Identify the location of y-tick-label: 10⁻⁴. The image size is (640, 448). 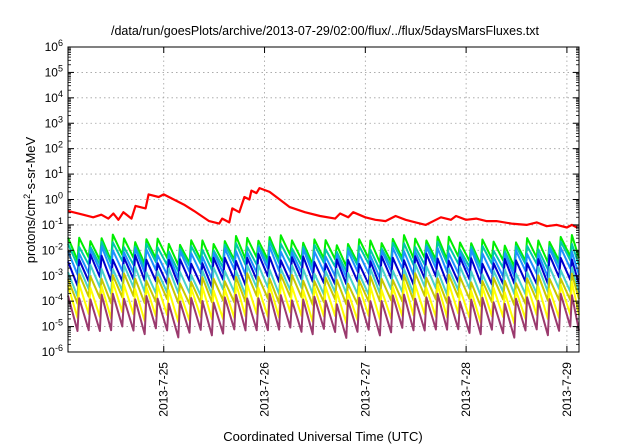
(52, 300).